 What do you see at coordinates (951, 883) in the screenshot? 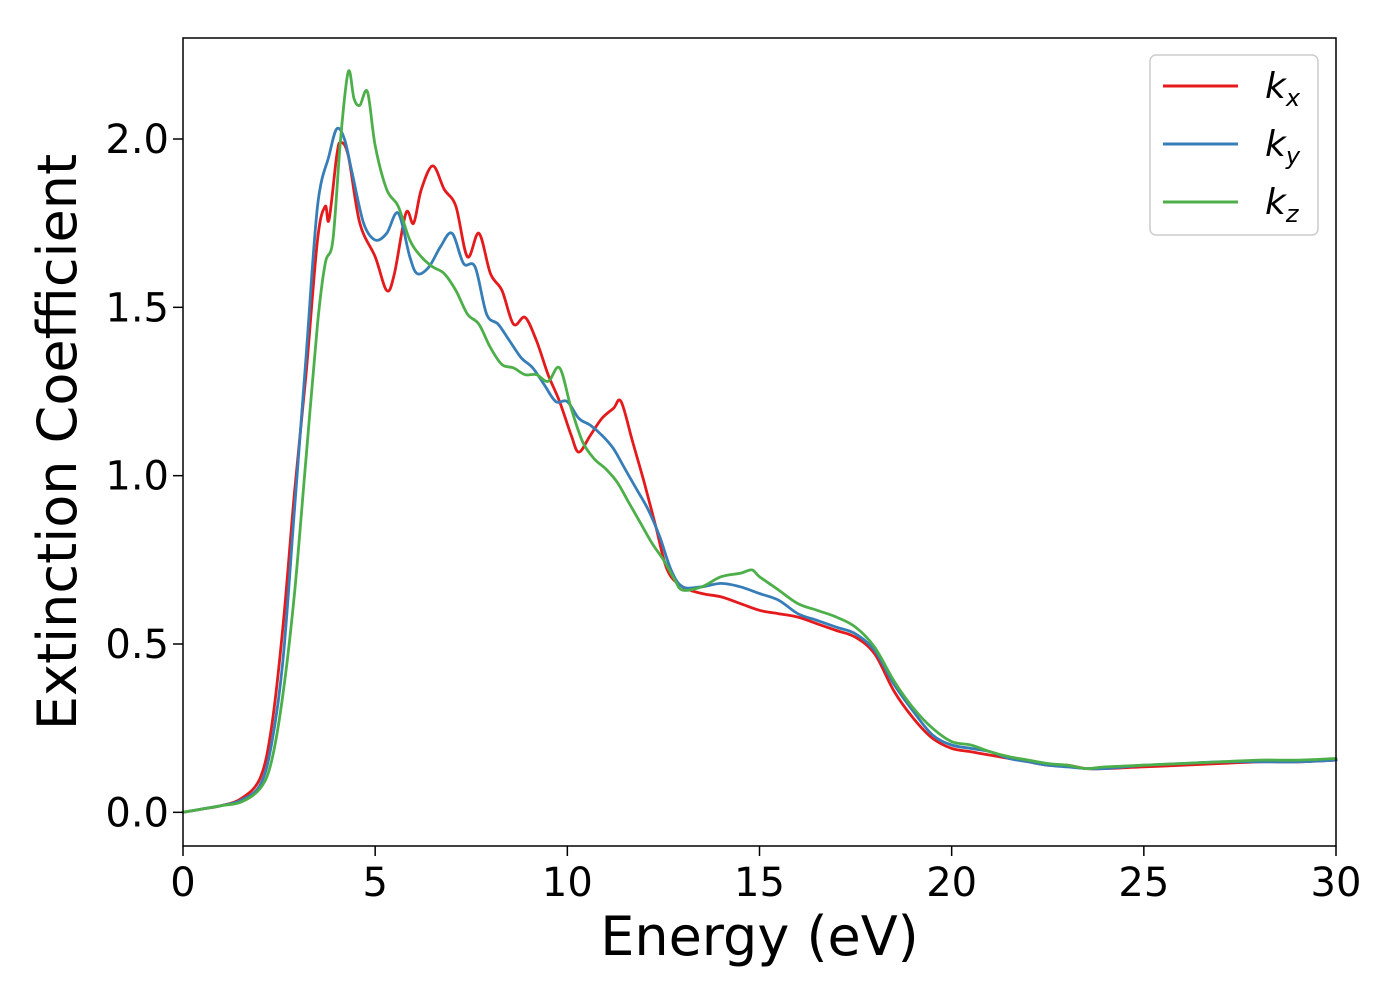
I see `x-tick-label: 20` at bounding box center [951, 883].